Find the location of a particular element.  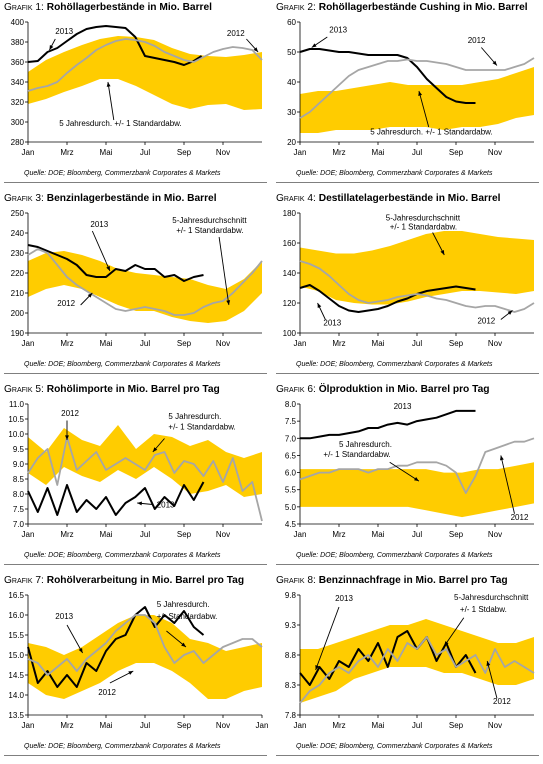

chart-label: Grafik 1: is located at coordinates (24, 7).